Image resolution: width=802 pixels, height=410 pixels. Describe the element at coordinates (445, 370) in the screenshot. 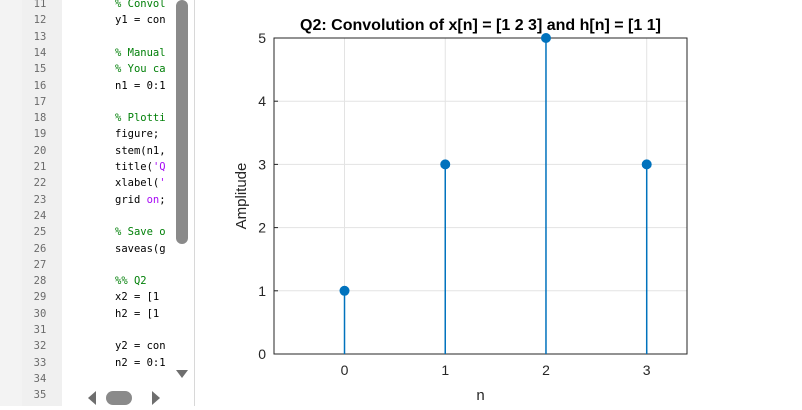

I see `x-tick-label: 1` at that location.